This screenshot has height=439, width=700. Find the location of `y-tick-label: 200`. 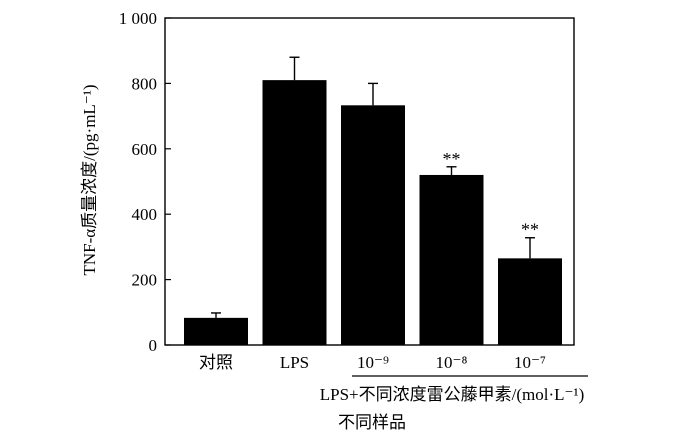

y-tick-label: 200 is located at coordinates (145, 280).